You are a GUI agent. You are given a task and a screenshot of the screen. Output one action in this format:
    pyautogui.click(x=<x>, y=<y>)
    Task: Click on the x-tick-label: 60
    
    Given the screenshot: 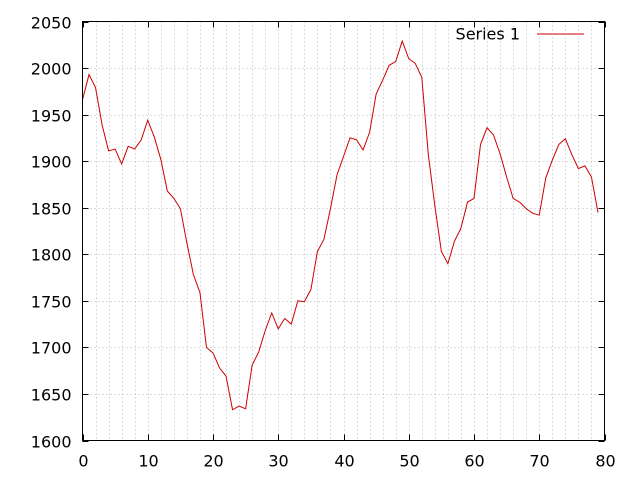 What is the action you would take?
    pyautogui.click(x=474, y=461)
    